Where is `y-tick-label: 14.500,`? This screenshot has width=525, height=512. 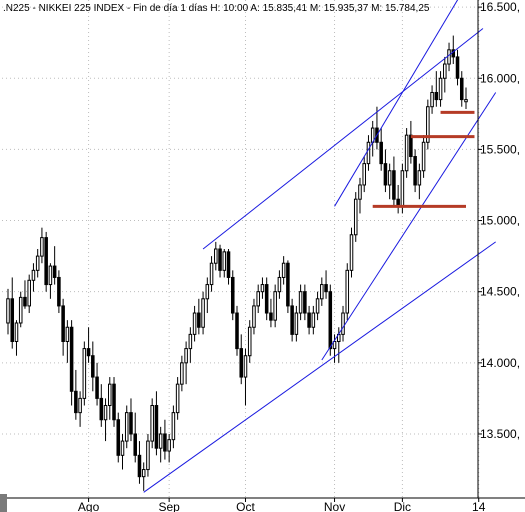 y-tick-label: 14.500, is located at coordinates (500, 292).